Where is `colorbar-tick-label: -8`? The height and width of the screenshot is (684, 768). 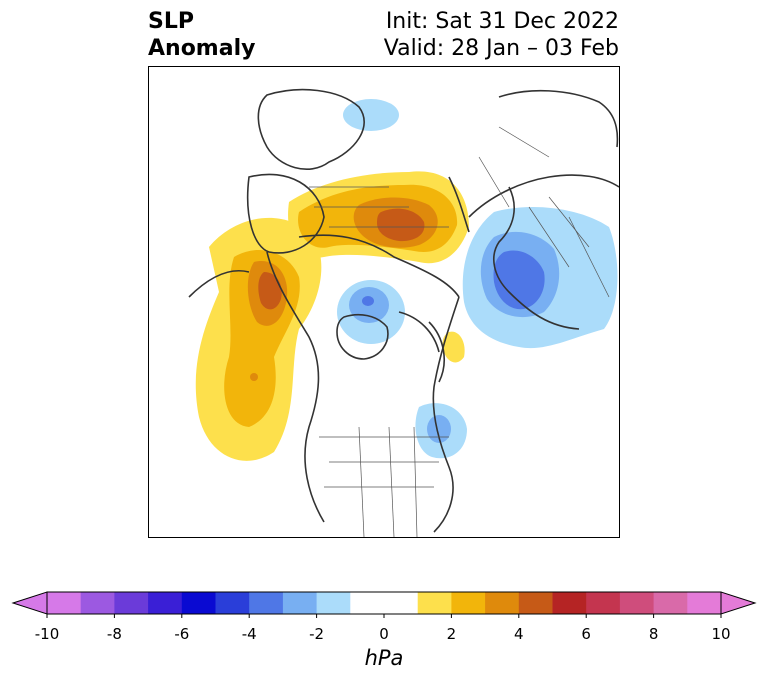
colorbar-tick-label: -8 is located at coordinates (114, 634).